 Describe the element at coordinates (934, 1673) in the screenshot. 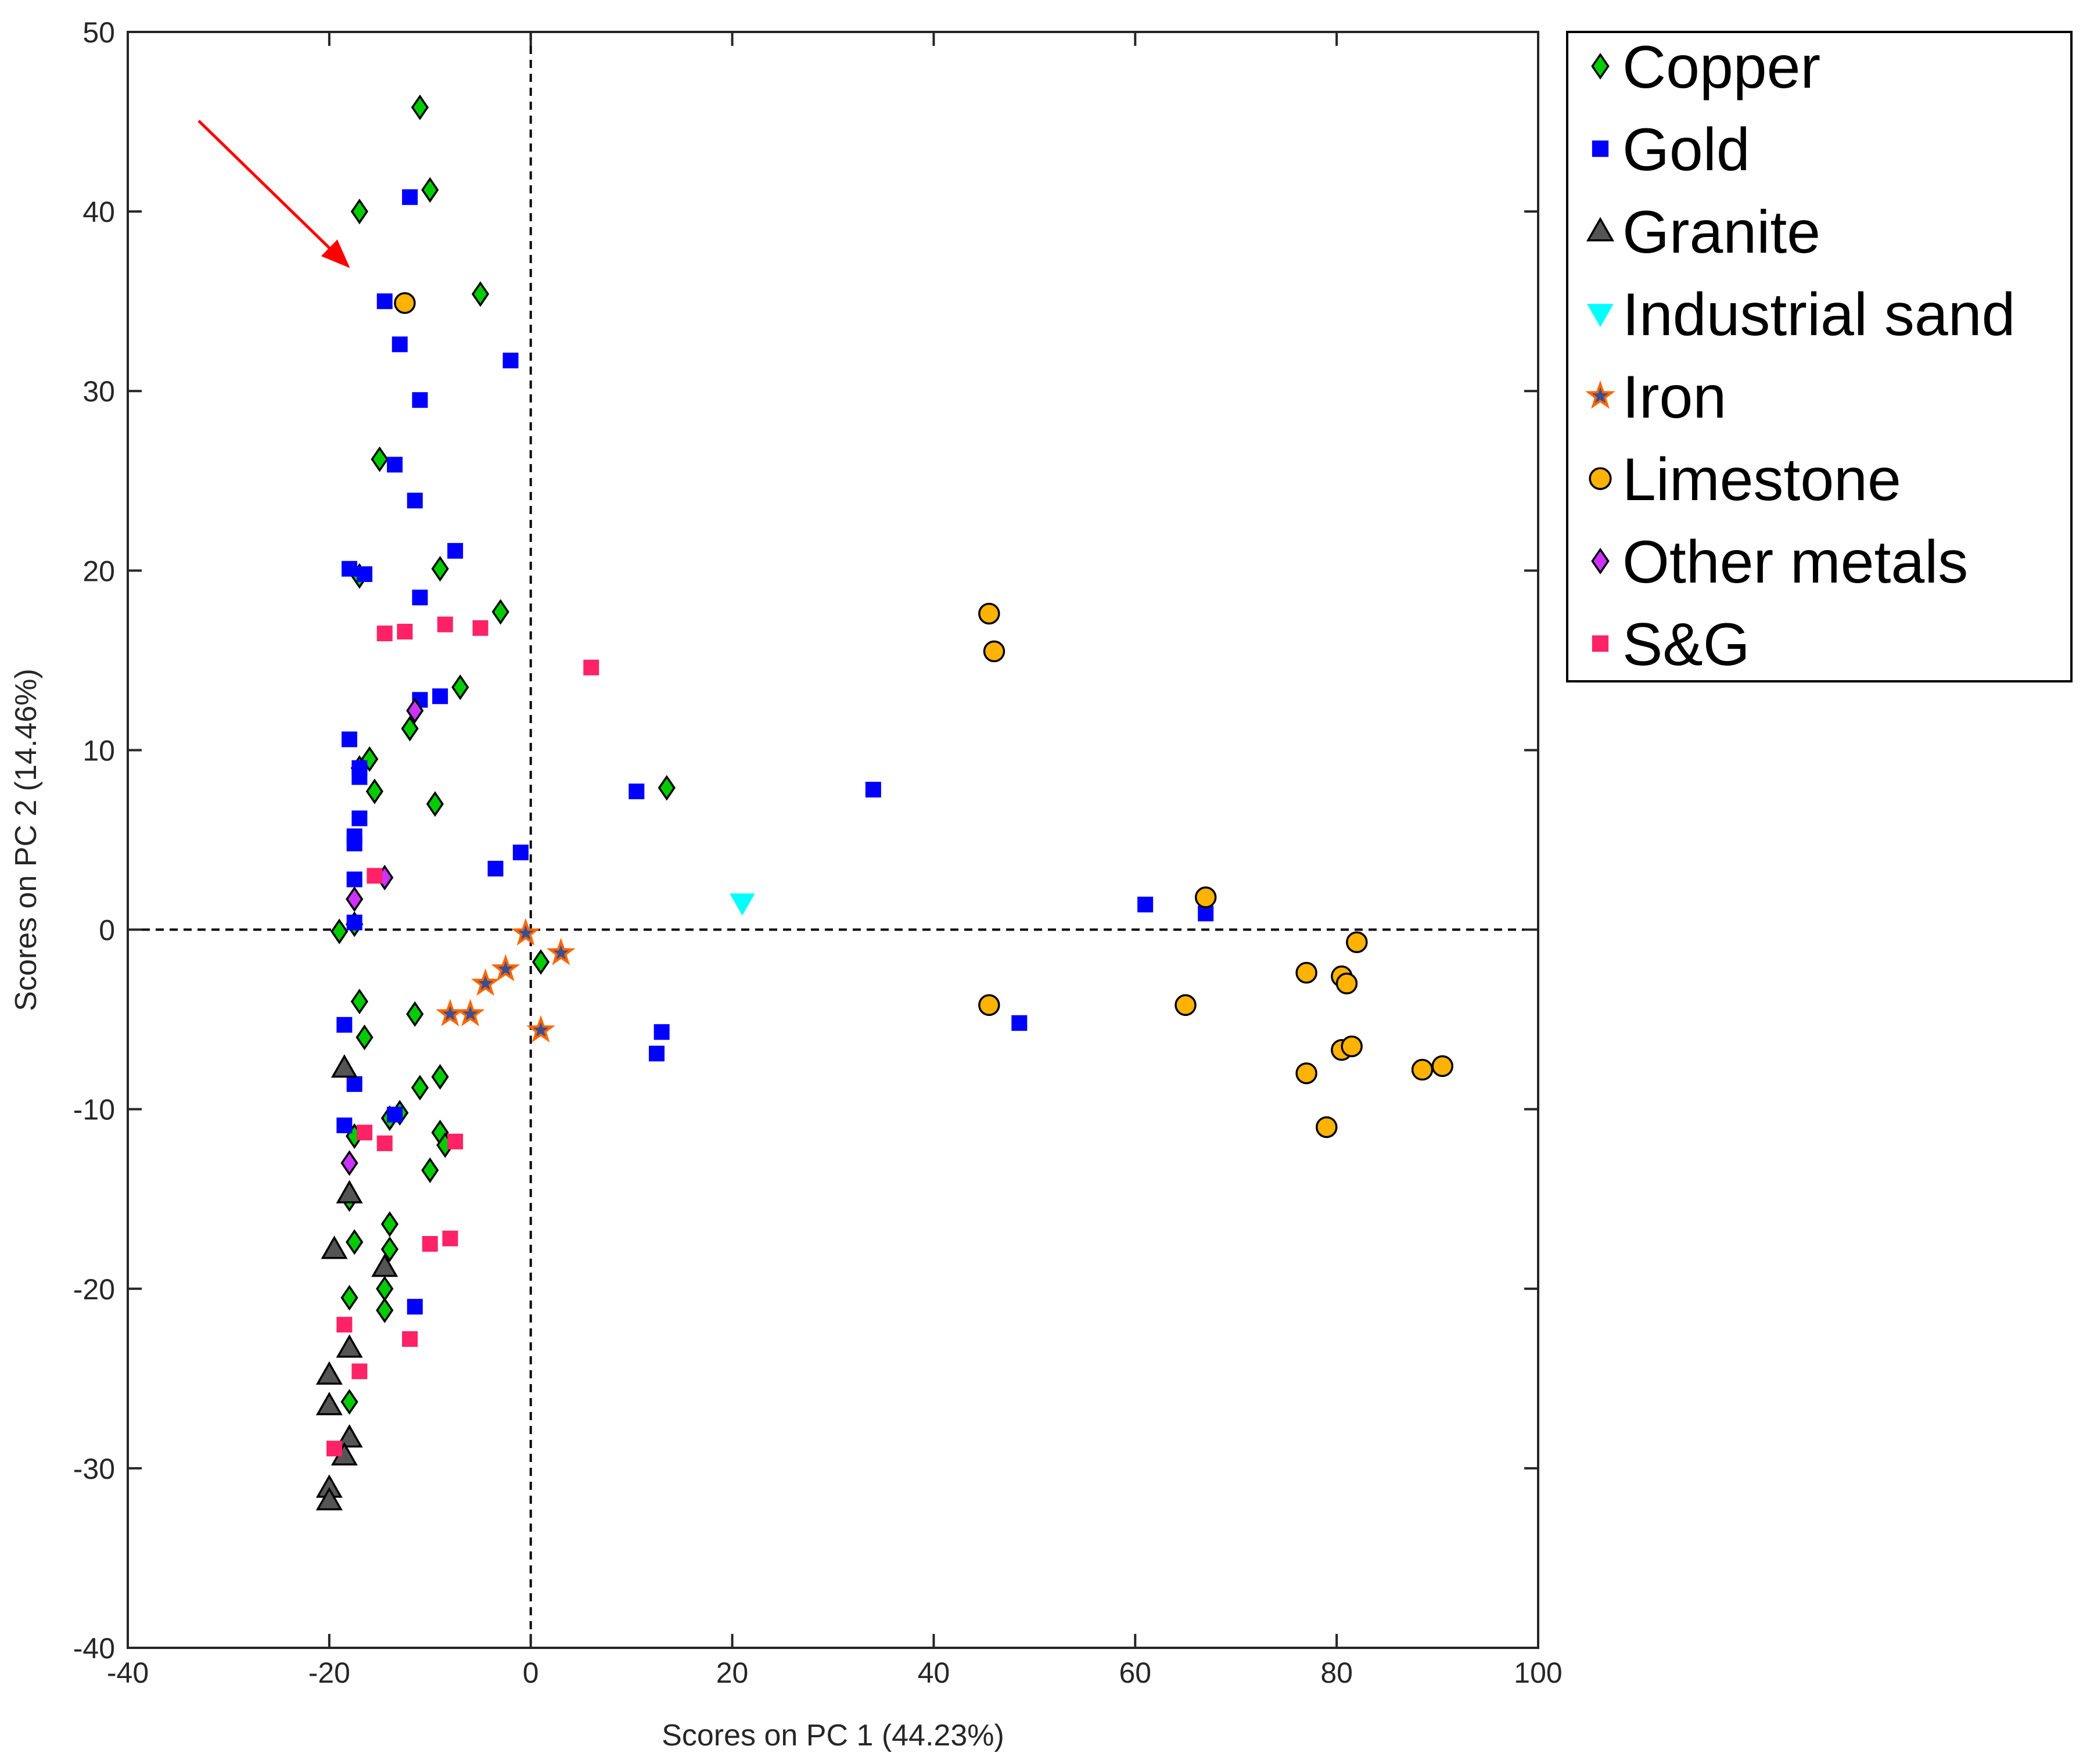

I see `x-tick-label: 40` at that location.